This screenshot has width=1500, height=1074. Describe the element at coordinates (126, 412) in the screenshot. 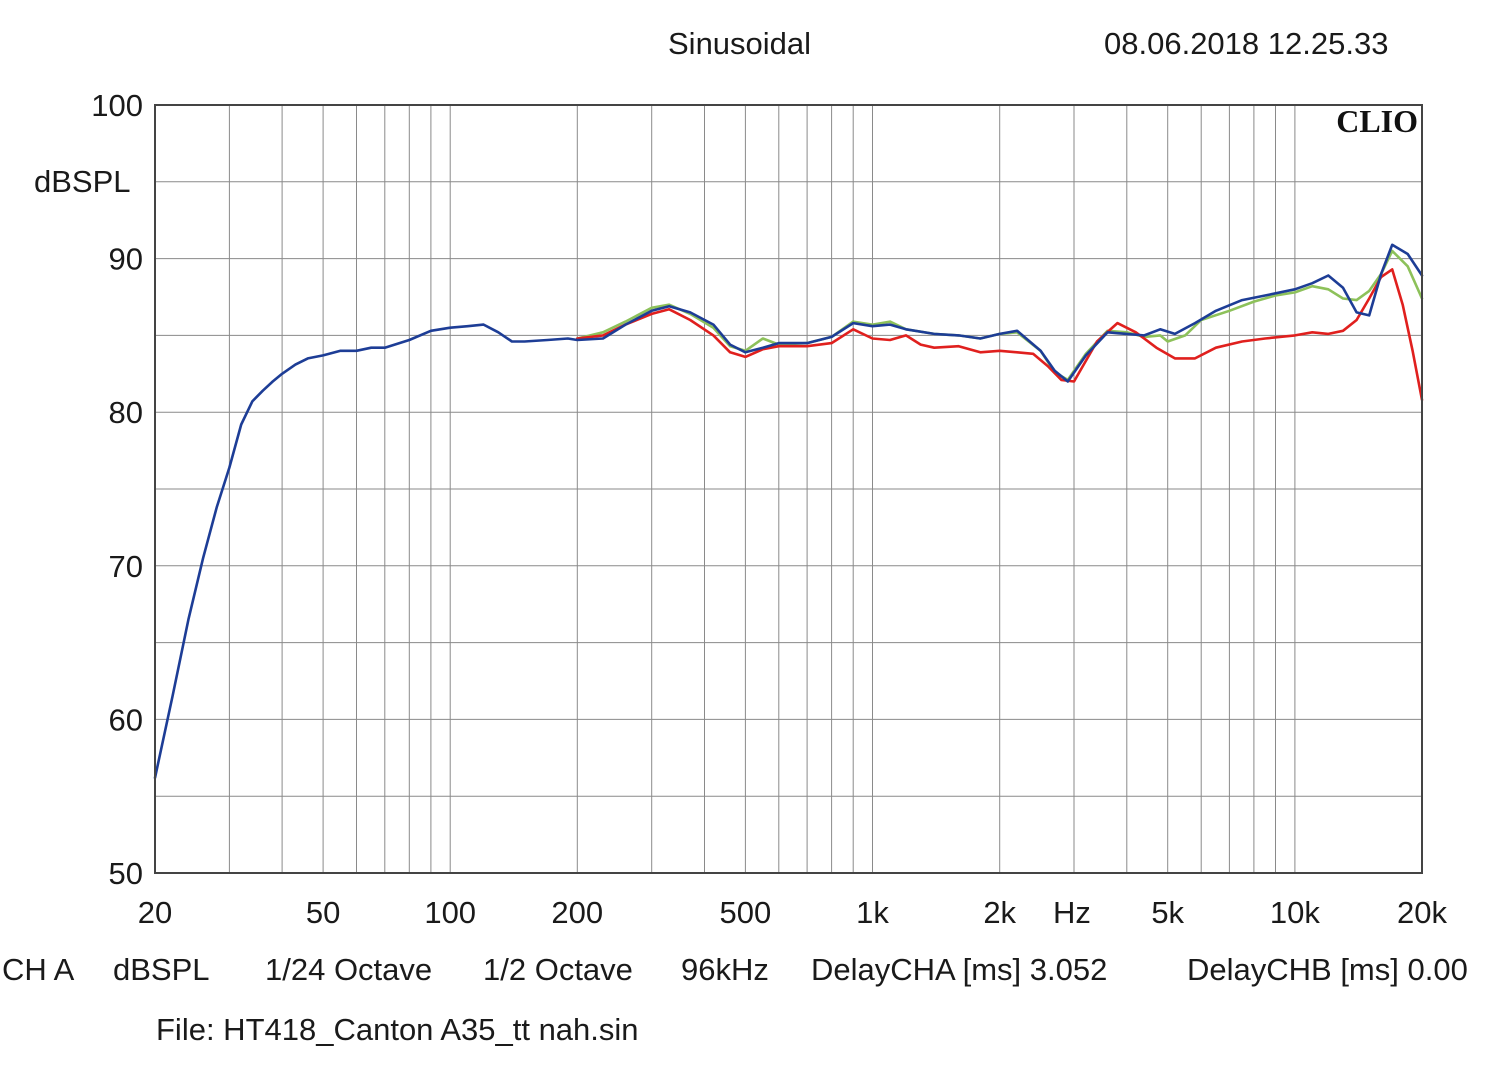

I see `y-tick-label: 80` at that location.